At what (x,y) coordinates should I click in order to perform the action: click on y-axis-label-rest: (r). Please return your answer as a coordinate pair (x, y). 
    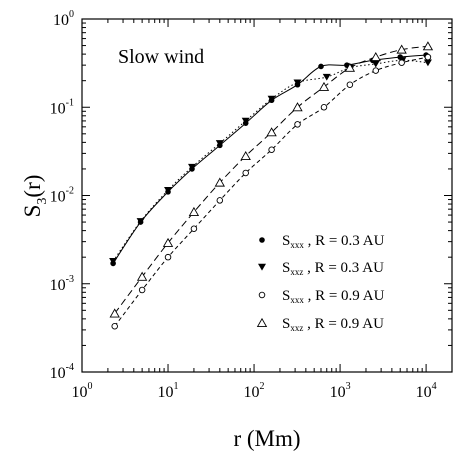
    Looking at the image, I should click on (32, 186).